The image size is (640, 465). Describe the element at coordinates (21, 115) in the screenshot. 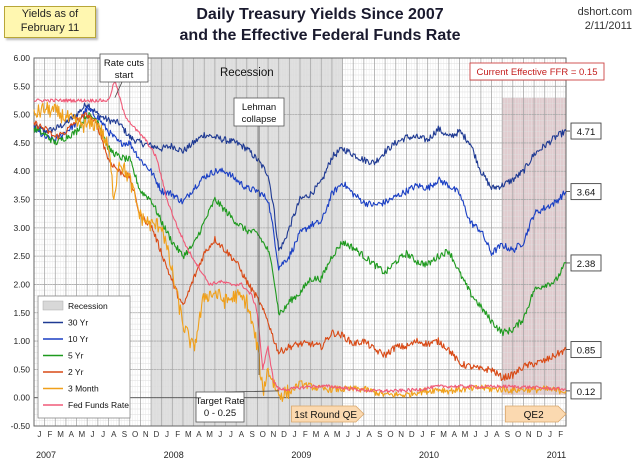

I see `y-tick-label: 5.00` at that location.